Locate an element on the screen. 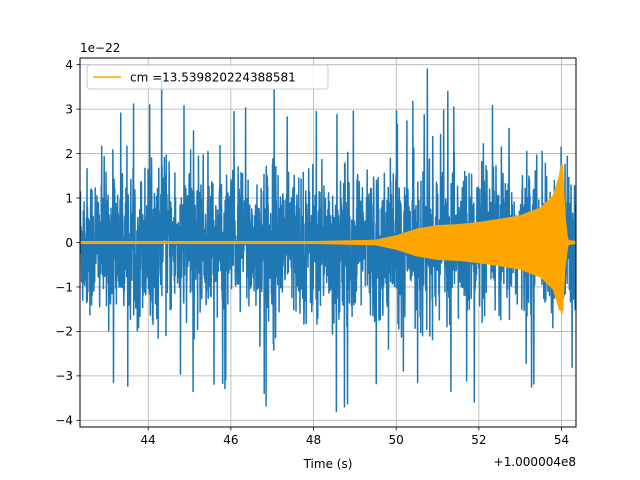  x-tick-label: 48 is located at coordinates (313, 440).